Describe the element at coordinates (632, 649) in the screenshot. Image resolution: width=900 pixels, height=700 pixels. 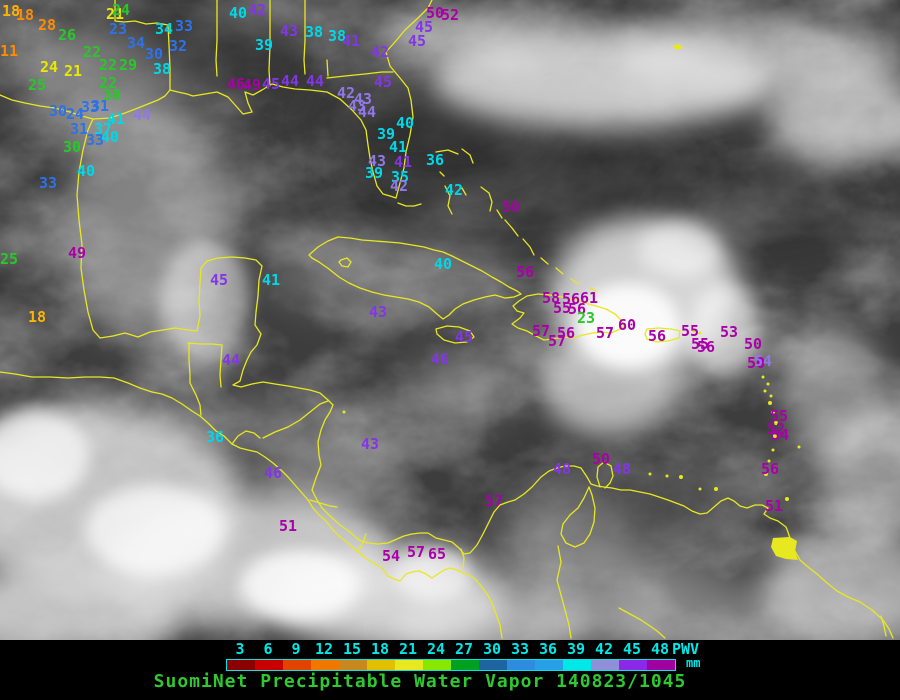
I see `colorbar-tick-label: 45` at that location.